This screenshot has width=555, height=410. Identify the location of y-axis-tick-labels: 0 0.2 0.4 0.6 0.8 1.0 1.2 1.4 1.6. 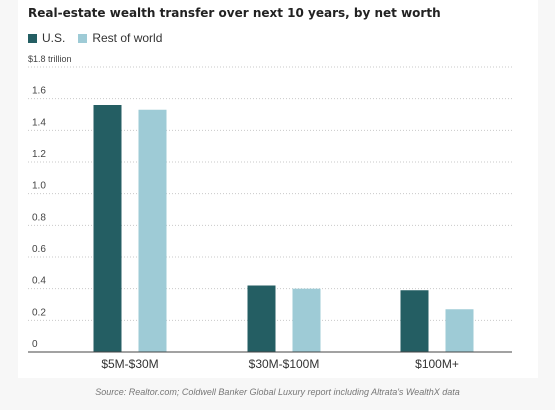
(39, 218).